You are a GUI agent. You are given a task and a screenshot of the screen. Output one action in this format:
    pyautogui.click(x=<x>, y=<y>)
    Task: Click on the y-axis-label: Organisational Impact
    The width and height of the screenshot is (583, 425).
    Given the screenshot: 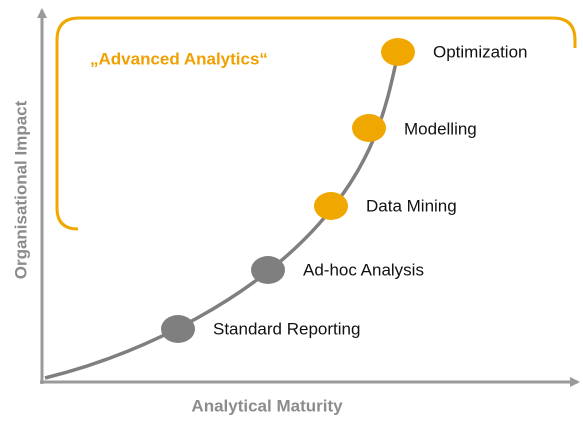 What is the action you would take?
    pyautogui.click(x=20, y=189)
    